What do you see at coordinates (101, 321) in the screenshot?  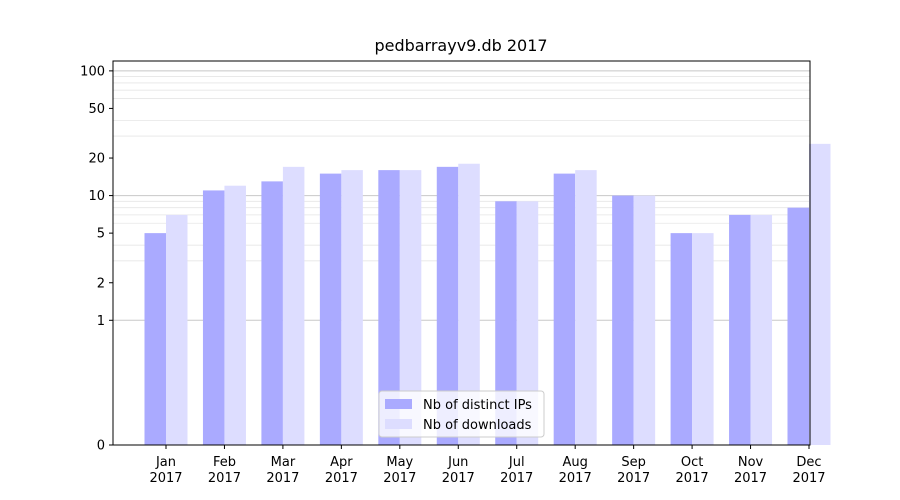 I see `y-tick-label: 1` at bounding box center [101, 321].